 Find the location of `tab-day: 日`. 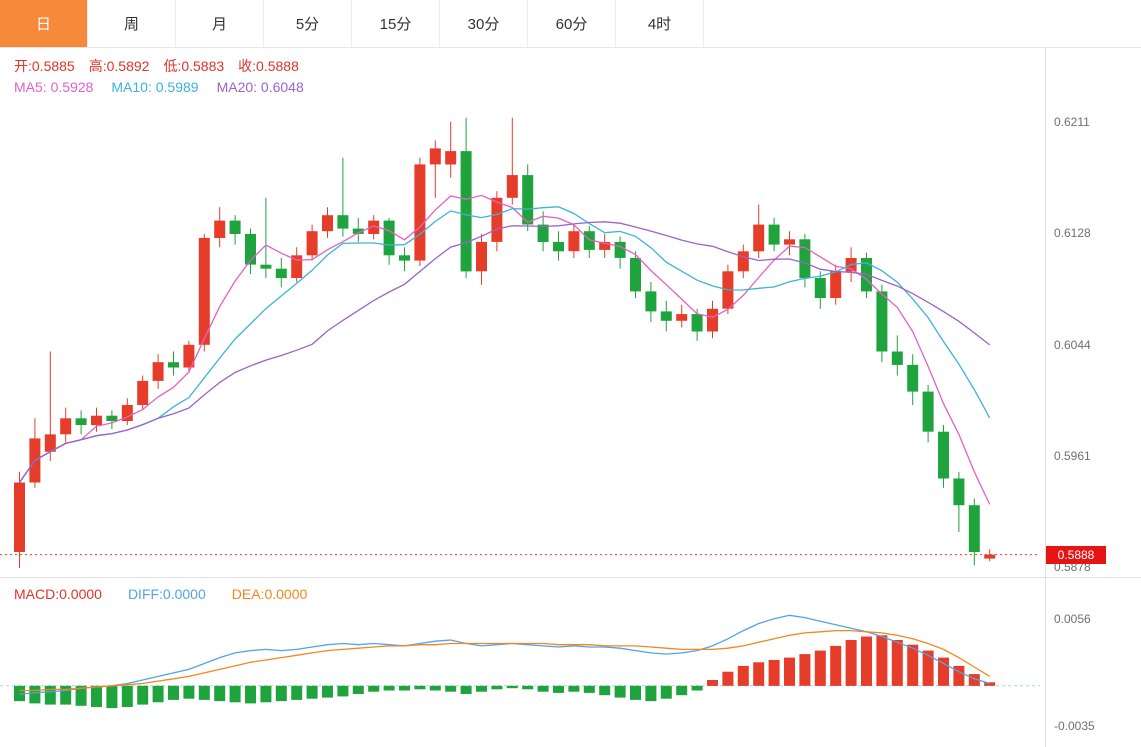

tab-day: 日 is located at coordinates (44, 23).